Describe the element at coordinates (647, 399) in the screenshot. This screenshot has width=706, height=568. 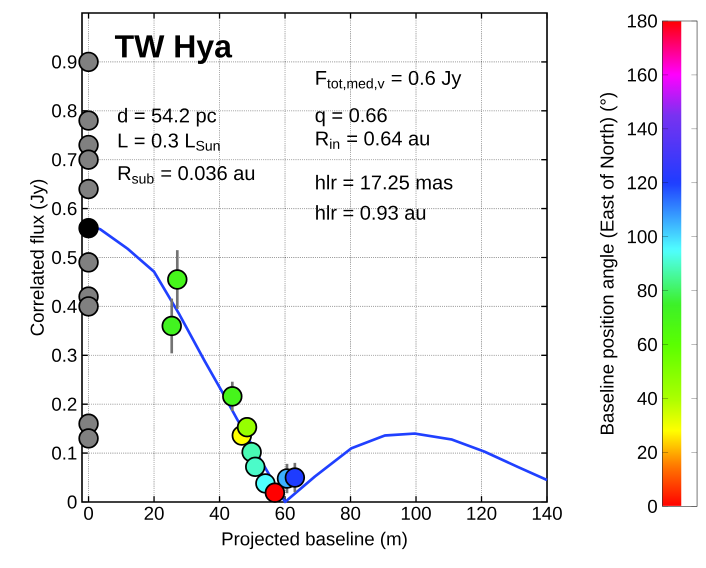
I see `color-bar-label: 40` at that location.